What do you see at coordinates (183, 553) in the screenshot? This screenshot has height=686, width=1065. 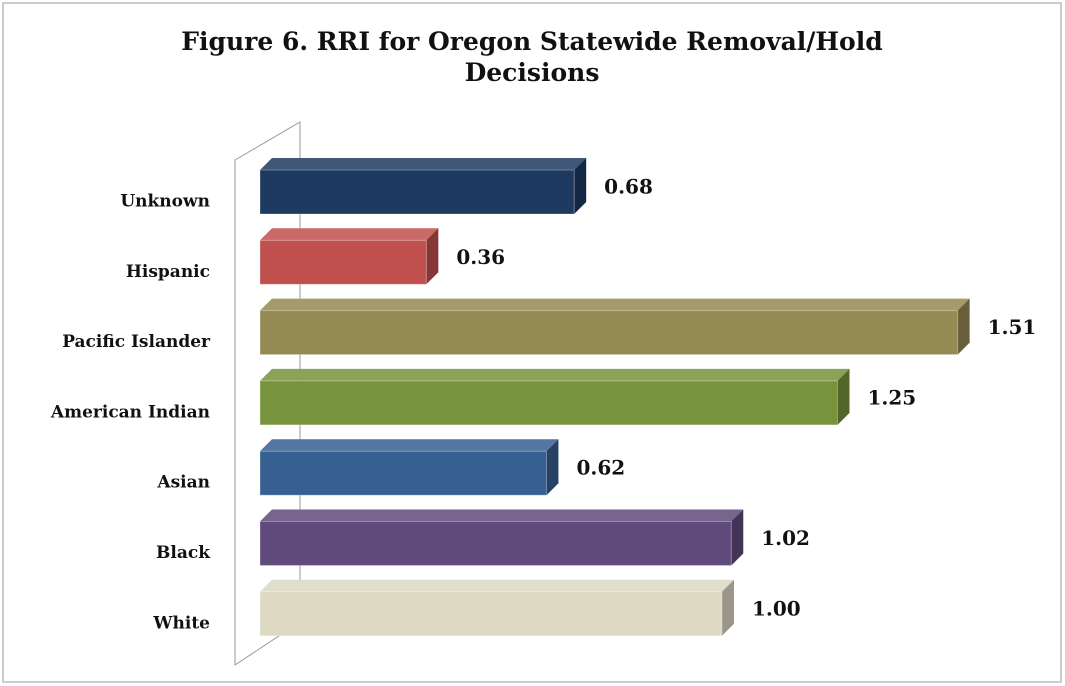 I see `category-label: Black` at bounding box center [183, 553].